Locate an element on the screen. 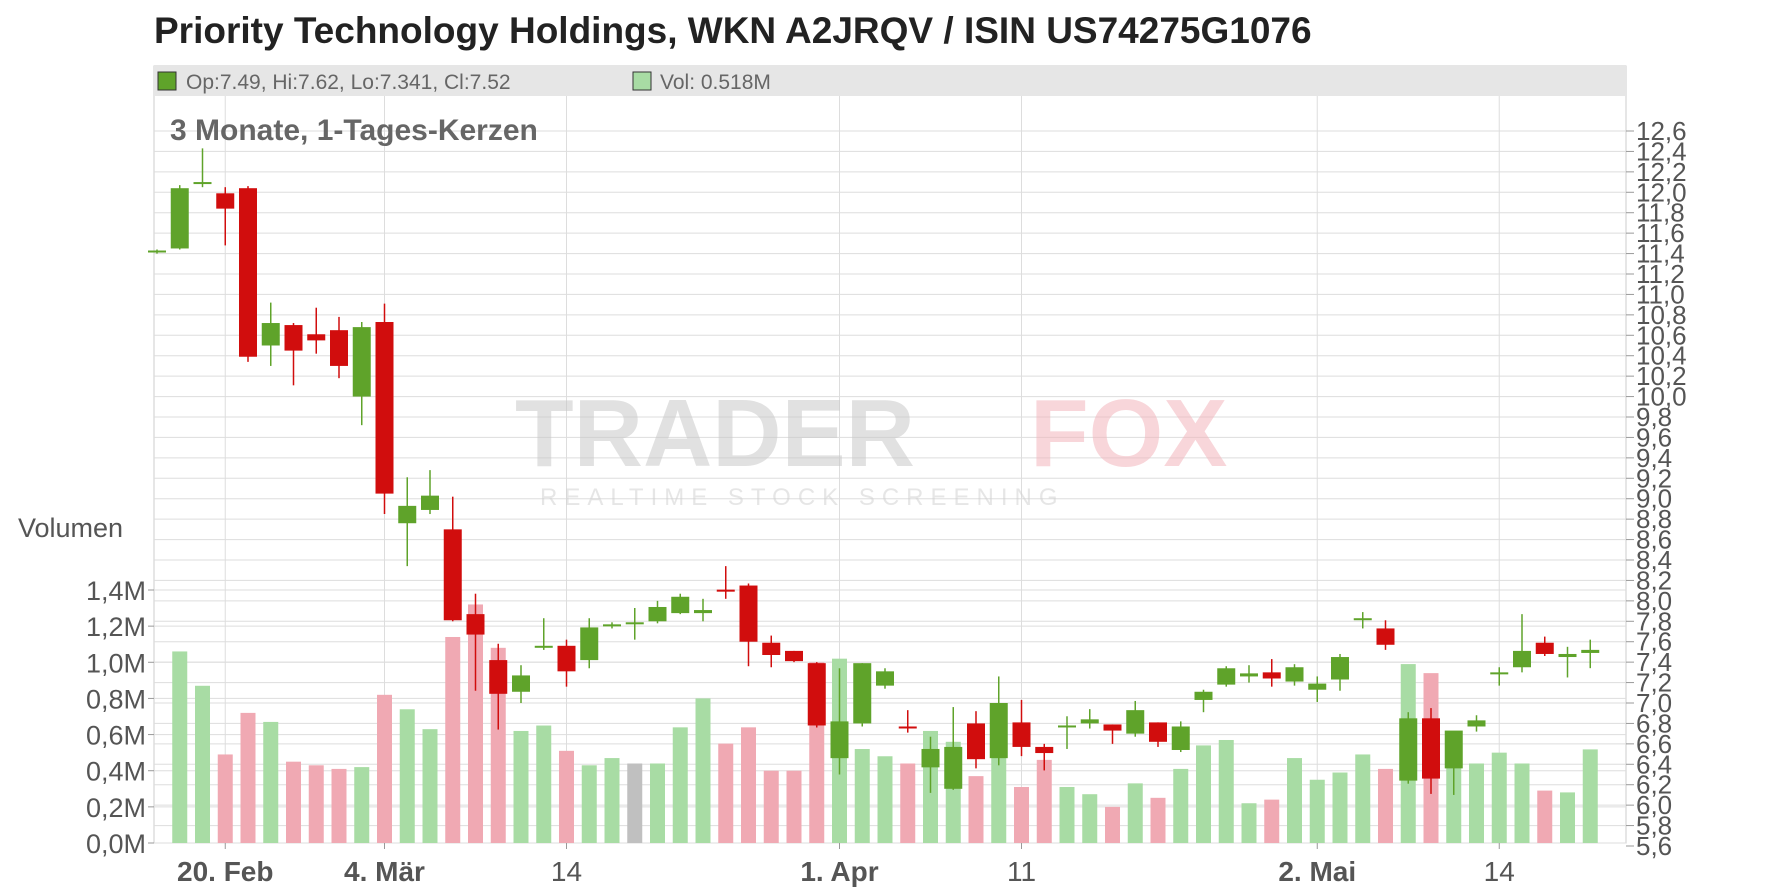 The height and width of the screenshot is (888, 1776). price-tick-label: 8,0 is located at coordinates (1654, 601).